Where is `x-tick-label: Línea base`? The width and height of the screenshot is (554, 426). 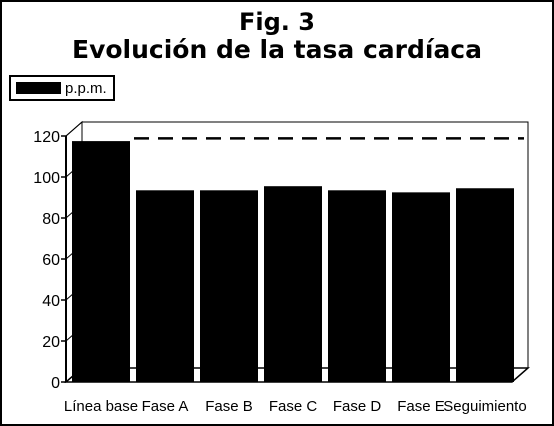 x-tick-label: Línea base is located at coordinates (101, 406).